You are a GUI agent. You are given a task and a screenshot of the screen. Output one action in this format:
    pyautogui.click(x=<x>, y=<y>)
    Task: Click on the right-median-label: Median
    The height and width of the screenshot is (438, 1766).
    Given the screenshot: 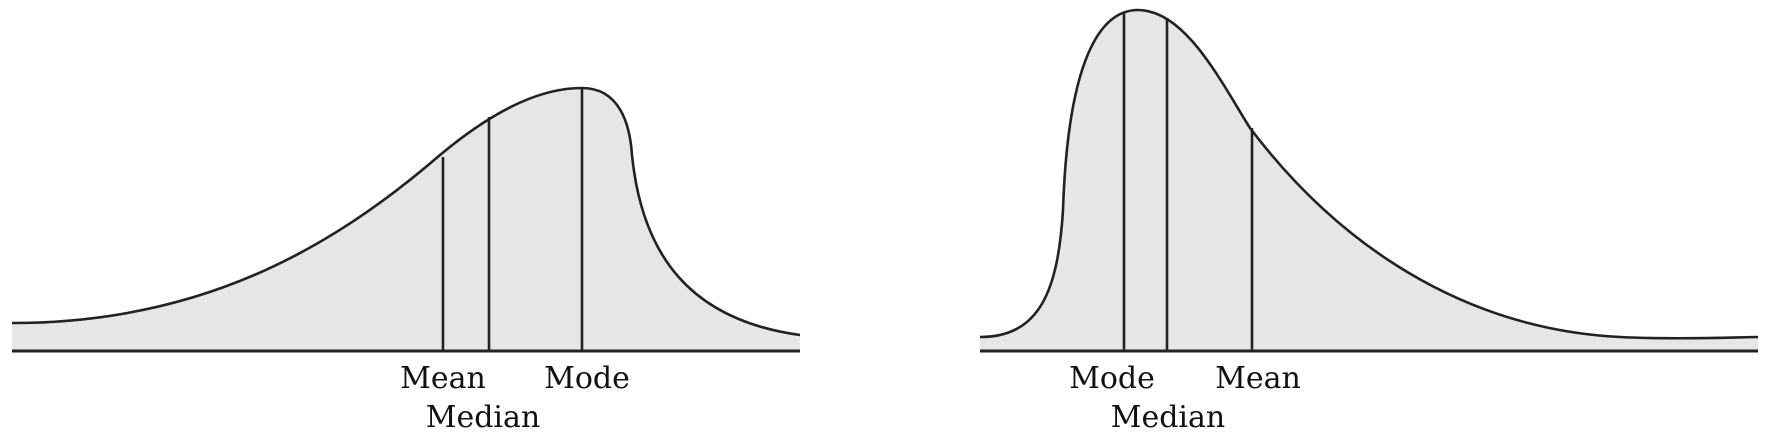 What is the action you would take?
    pyautogui.click(x=1168, y=417)
    